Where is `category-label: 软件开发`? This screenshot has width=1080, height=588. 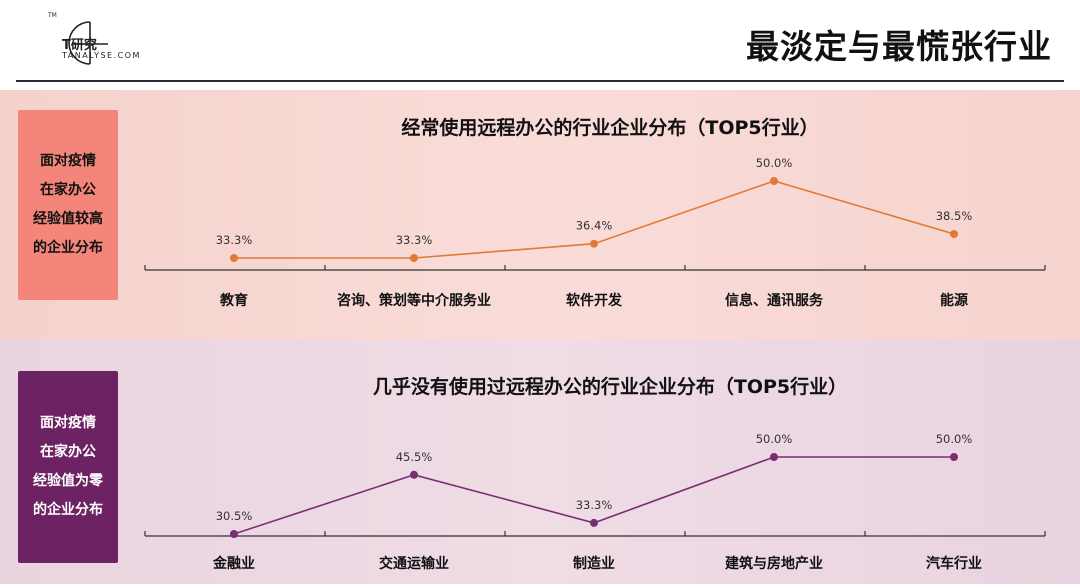 category-label: 软件开发 is located at coordinates (594, 300).